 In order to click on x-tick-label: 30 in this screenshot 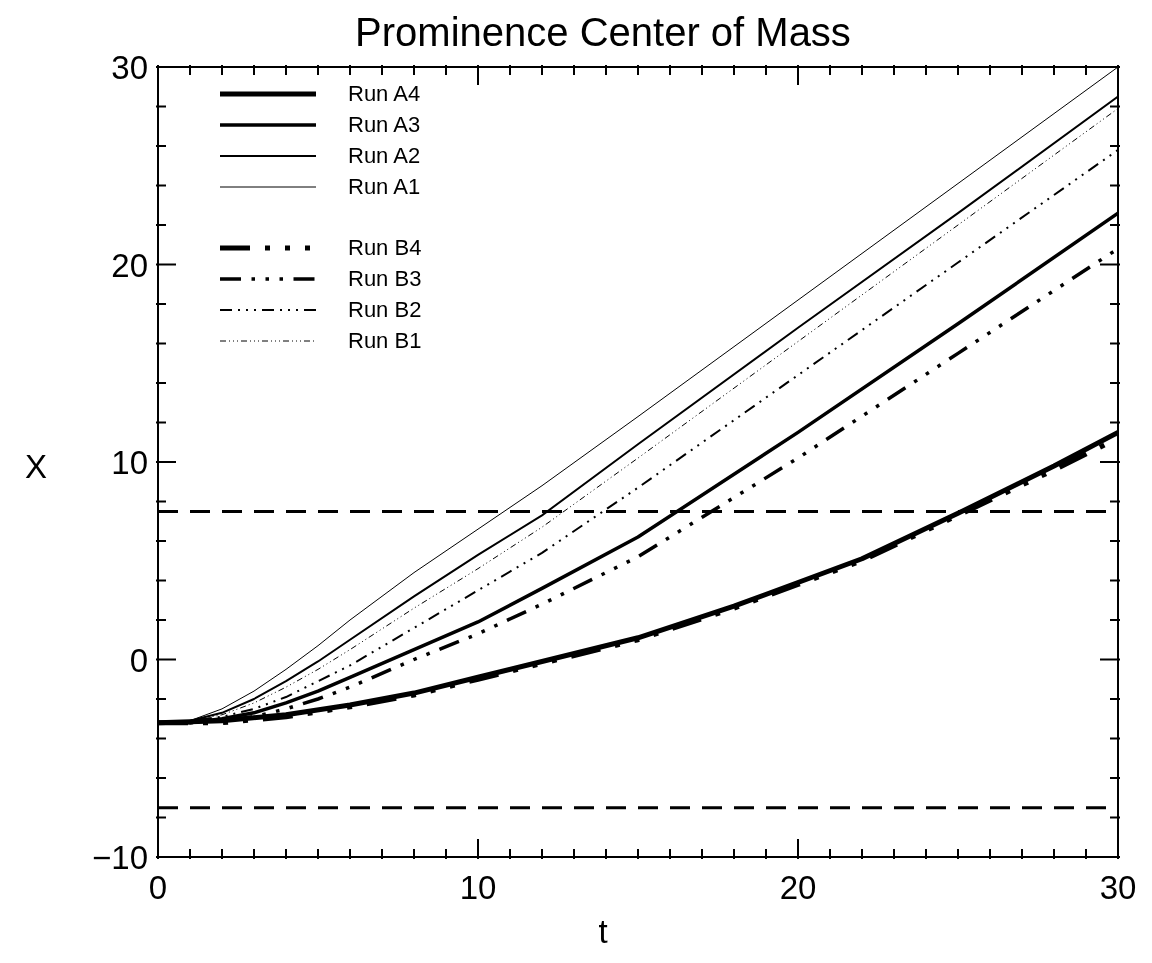, I will do `click(1118, 887)`.